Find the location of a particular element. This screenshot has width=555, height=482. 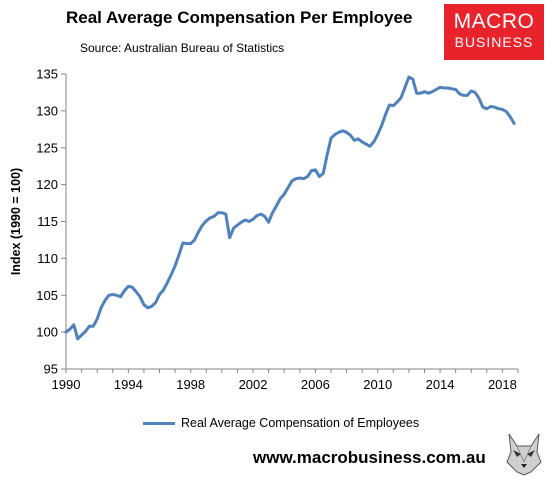

macrobusiness-logo: MACRO BUSINESS is located at coordinates (494, 32).